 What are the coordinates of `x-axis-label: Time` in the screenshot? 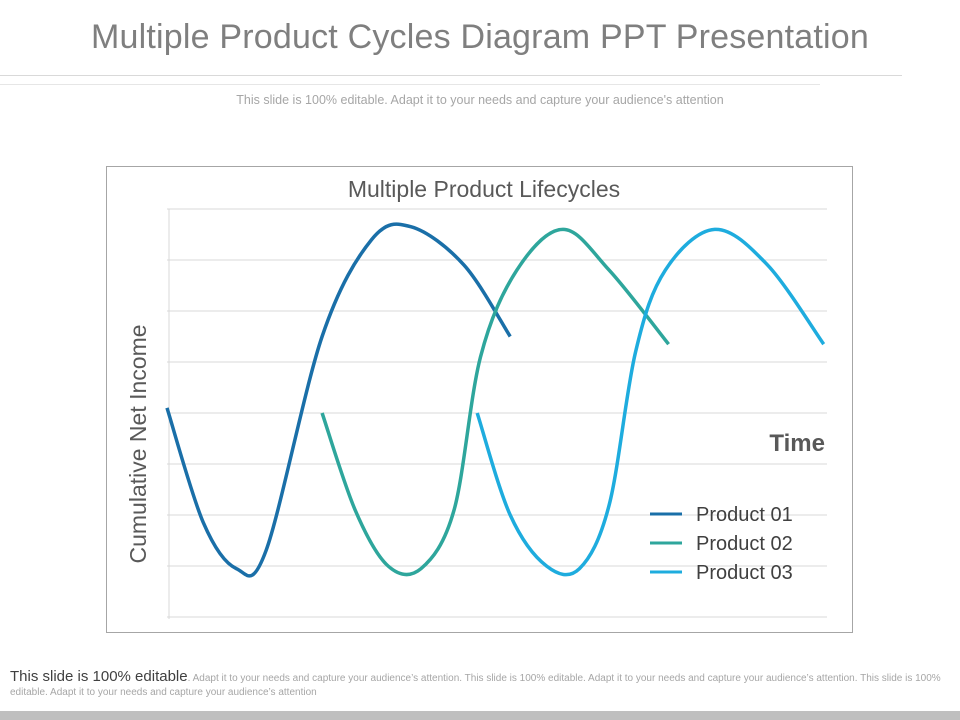 It's located at (797, 443).